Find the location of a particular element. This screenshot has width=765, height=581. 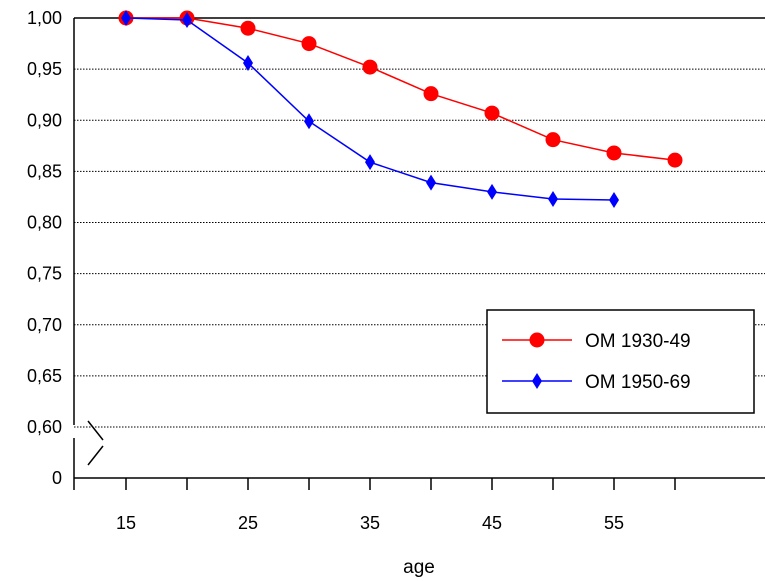

axis-break-mark-lower is located at coordinates (95, 455).